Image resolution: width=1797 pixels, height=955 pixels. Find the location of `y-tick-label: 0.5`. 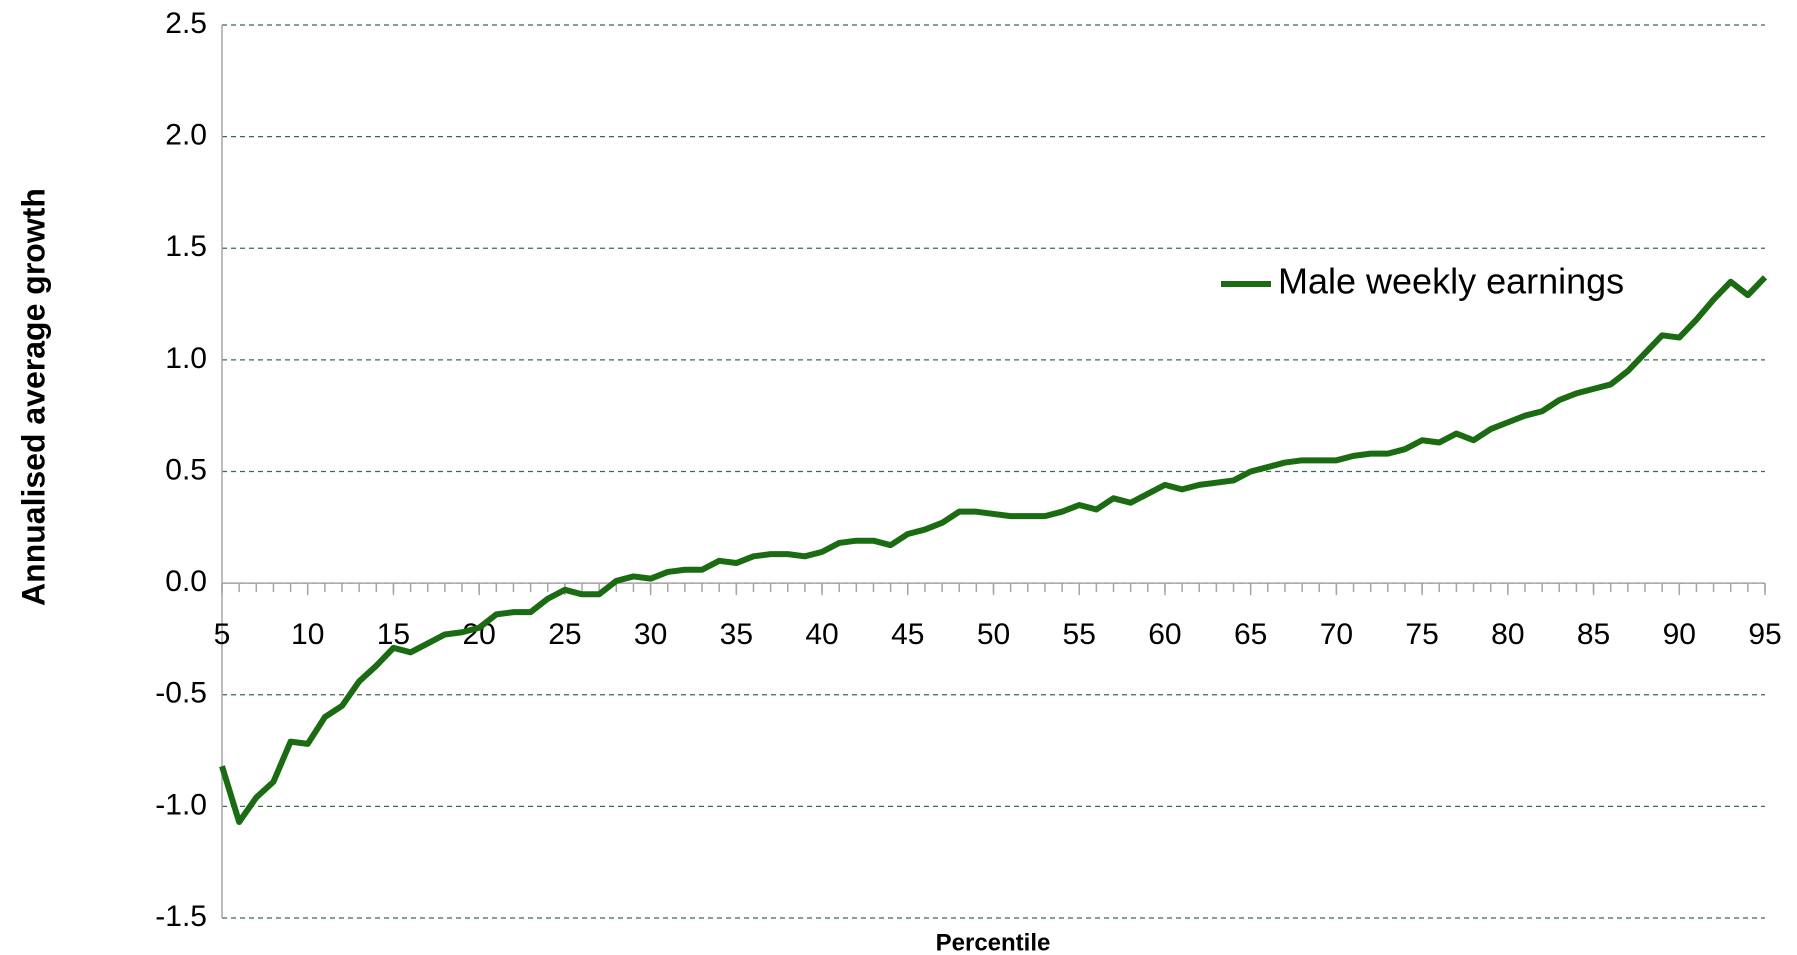

y-tick-label: 0.5 is located at coordinates (186, 469).